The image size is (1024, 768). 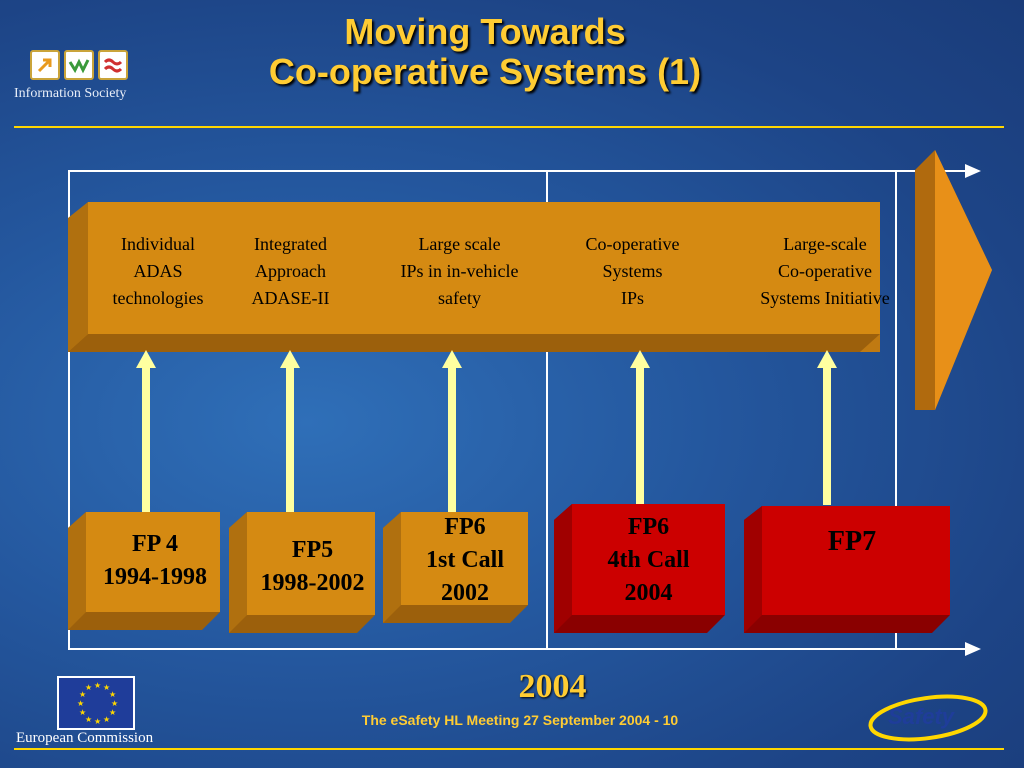 I want to click on band-item-cooperative-systems-ips: Co-operative Systems IPs, so click(x=632, y=271).